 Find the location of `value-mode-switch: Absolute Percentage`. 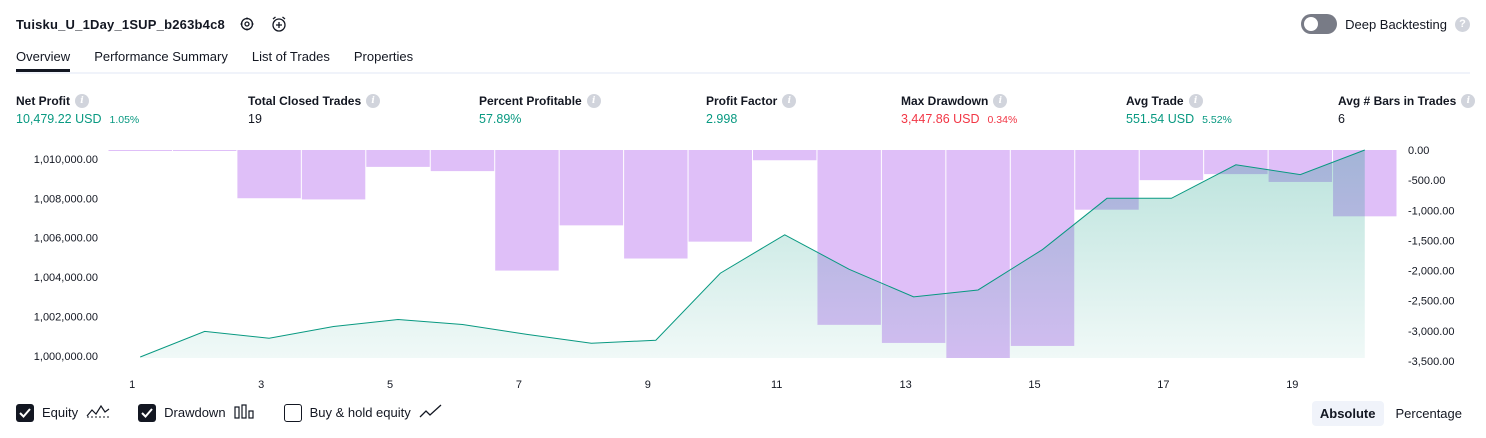

value-mode-switch: Absolute Percentage is located at coordinates (1390, 413).